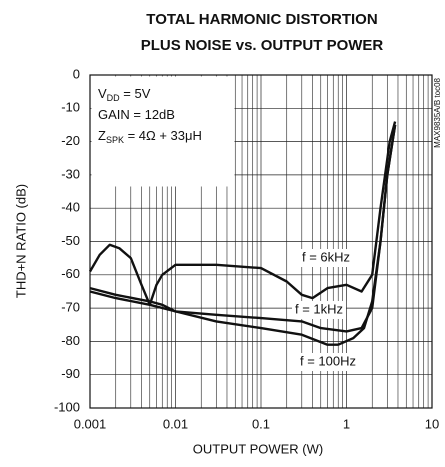  Describe the element at coordinates (163, 135) in the screenshot. I see `condition-text: = 4Ω + 33μH` at that location.